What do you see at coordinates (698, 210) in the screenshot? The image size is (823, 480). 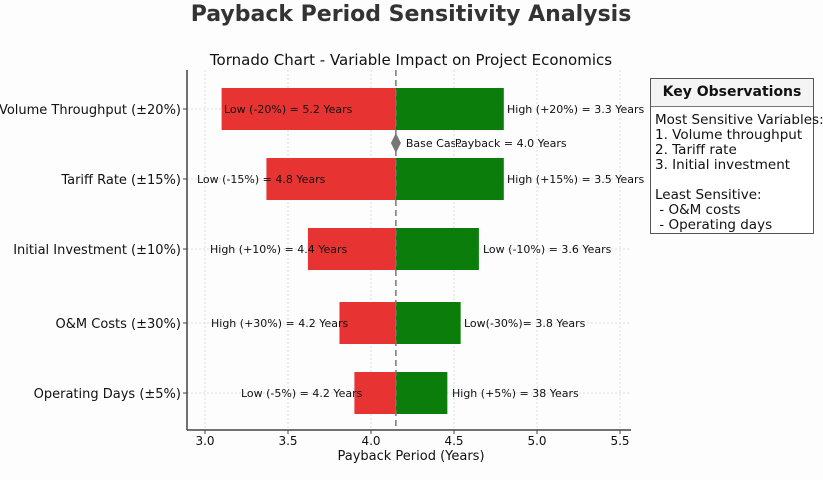 I see `observation-line: - O&M costs` at bounding box center [698, 210].